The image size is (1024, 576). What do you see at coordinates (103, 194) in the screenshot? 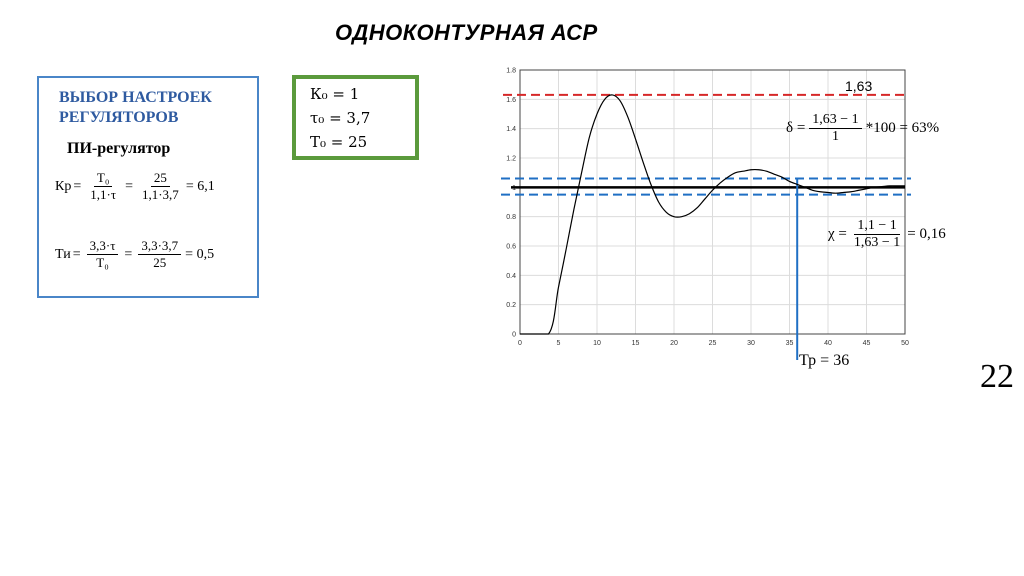
I see `kp-den1: 1,1·τ` at bounding box center [103, 194].